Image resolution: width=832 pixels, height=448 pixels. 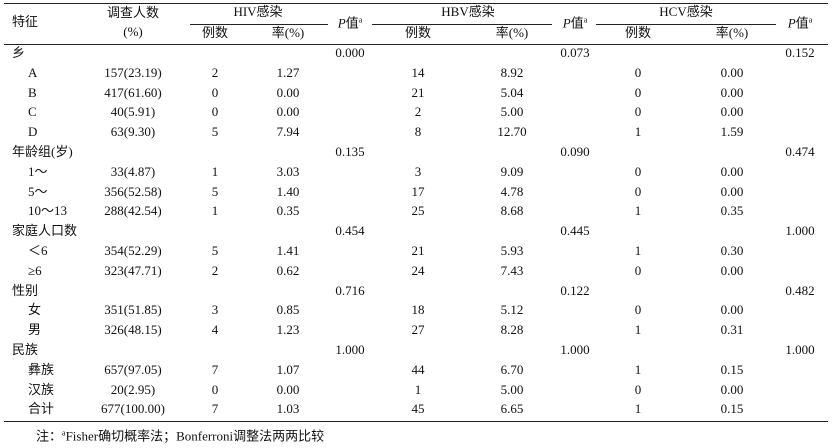 What do you see at coordinates (288, 72) in the screenshot?
I see `cell-value: 1.27` at bounding box center [288, 72].